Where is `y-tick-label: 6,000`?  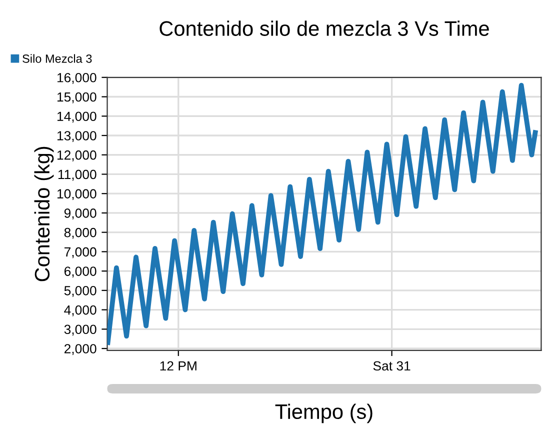
y-tick-label: 6,000 is located at coordinates (80, 272).